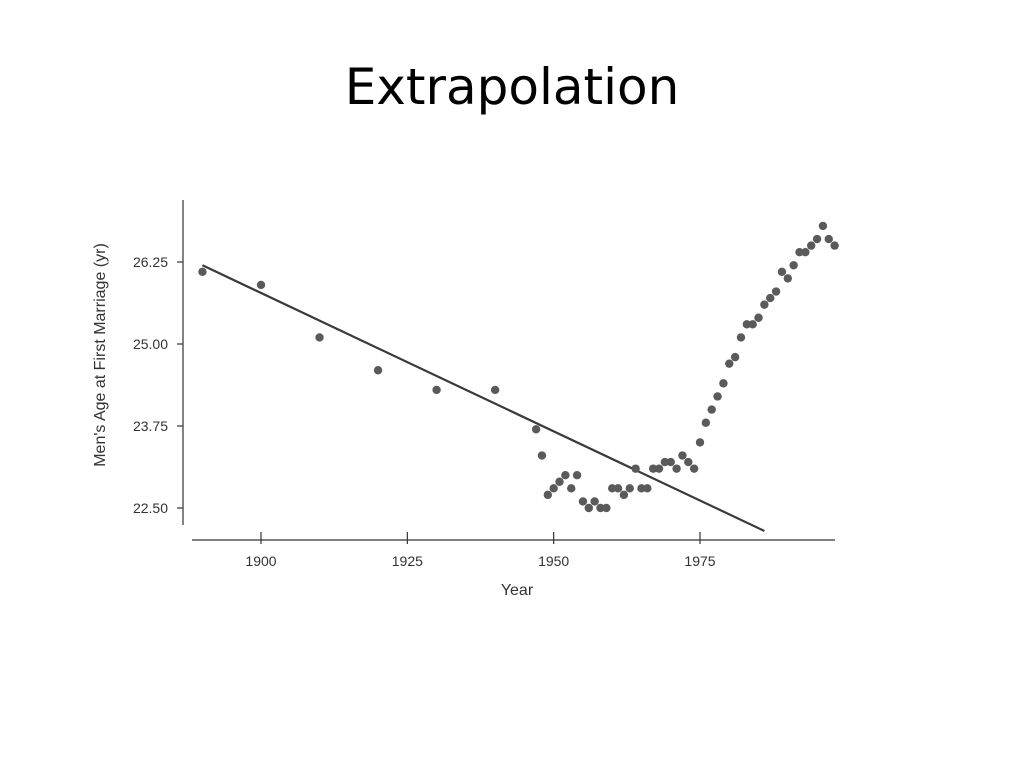  What do you see at coordinates (553, 561) in the screenshot?
I see `x-tick-label: 1950` at bounding box center [553, 561].